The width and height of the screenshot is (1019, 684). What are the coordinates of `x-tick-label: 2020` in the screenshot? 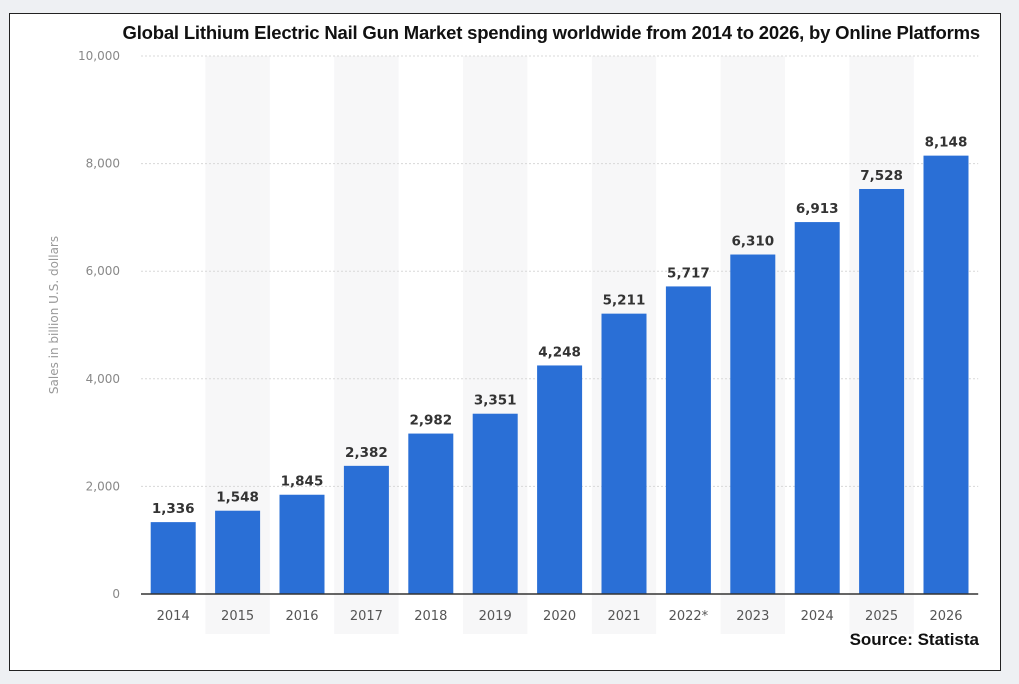 It's located at (559, 616).